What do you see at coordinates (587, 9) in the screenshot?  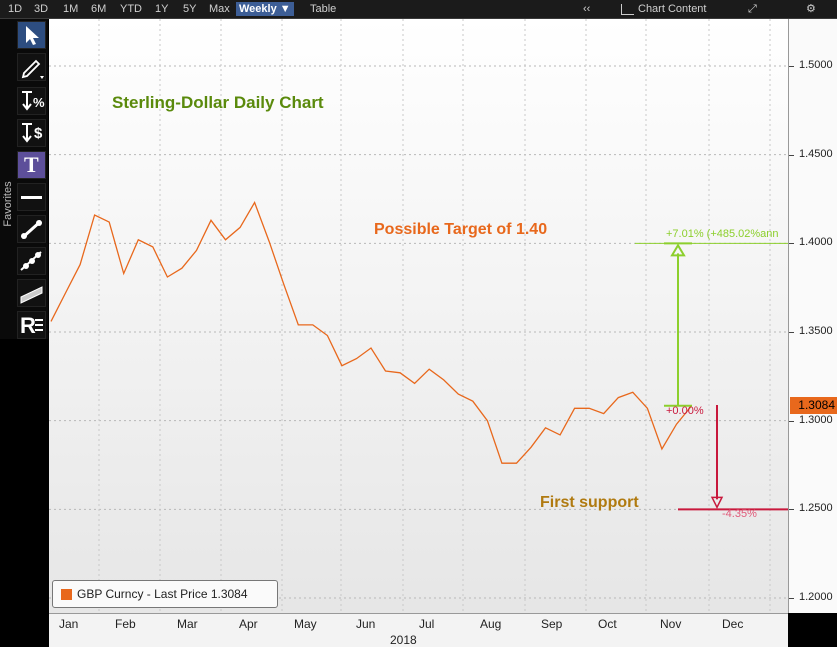 I see `collapse-icon: ‹‹` at bounding box center [587, 9].